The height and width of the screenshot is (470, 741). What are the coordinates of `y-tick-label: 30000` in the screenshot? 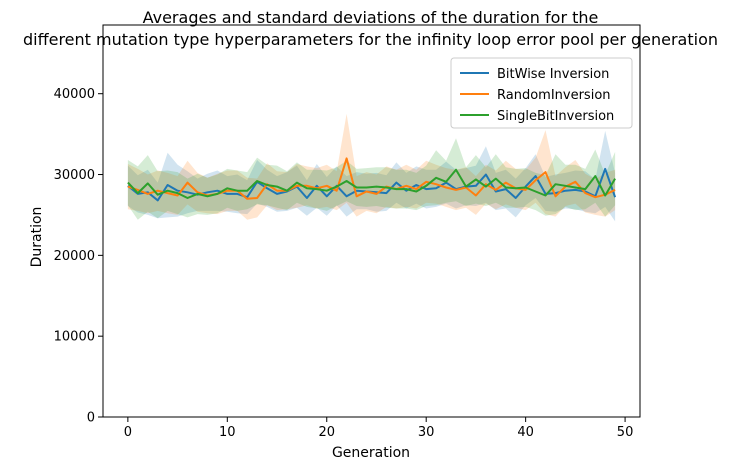 It's located at (74, 175).